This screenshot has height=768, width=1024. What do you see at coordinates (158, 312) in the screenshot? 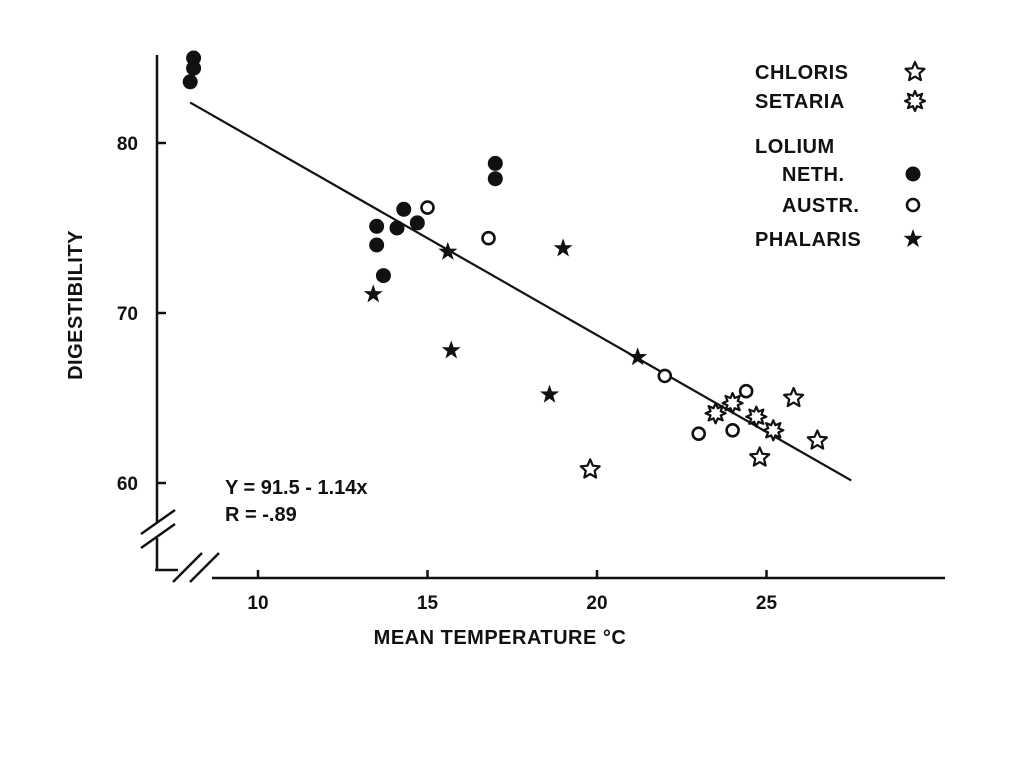
I see `y-axis` at bounding box center [158, 312].